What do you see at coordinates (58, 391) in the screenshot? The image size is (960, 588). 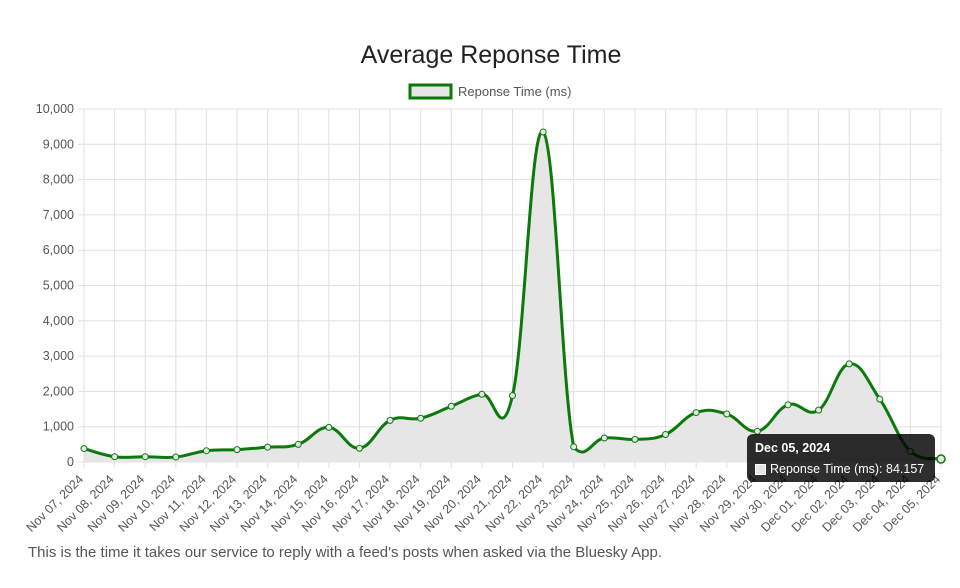 I see `y-tick-label: 2,000` at bounding box center [58, 391].